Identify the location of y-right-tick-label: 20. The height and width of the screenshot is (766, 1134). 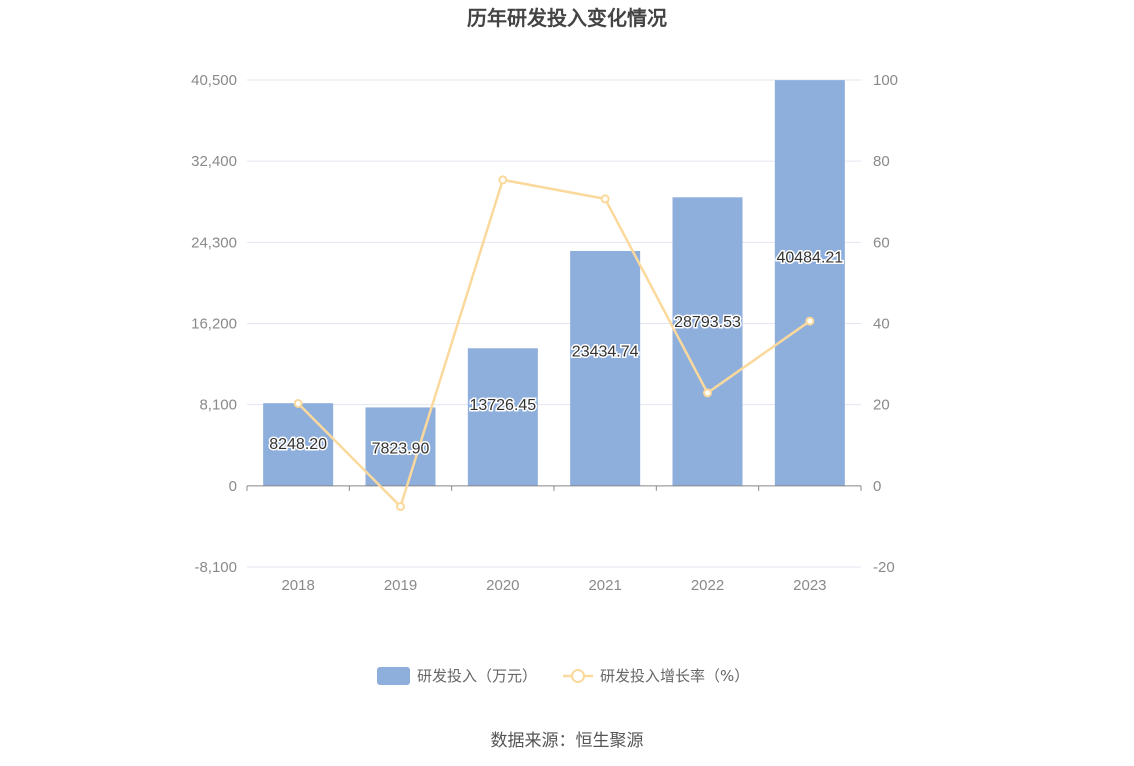
(881, 405).